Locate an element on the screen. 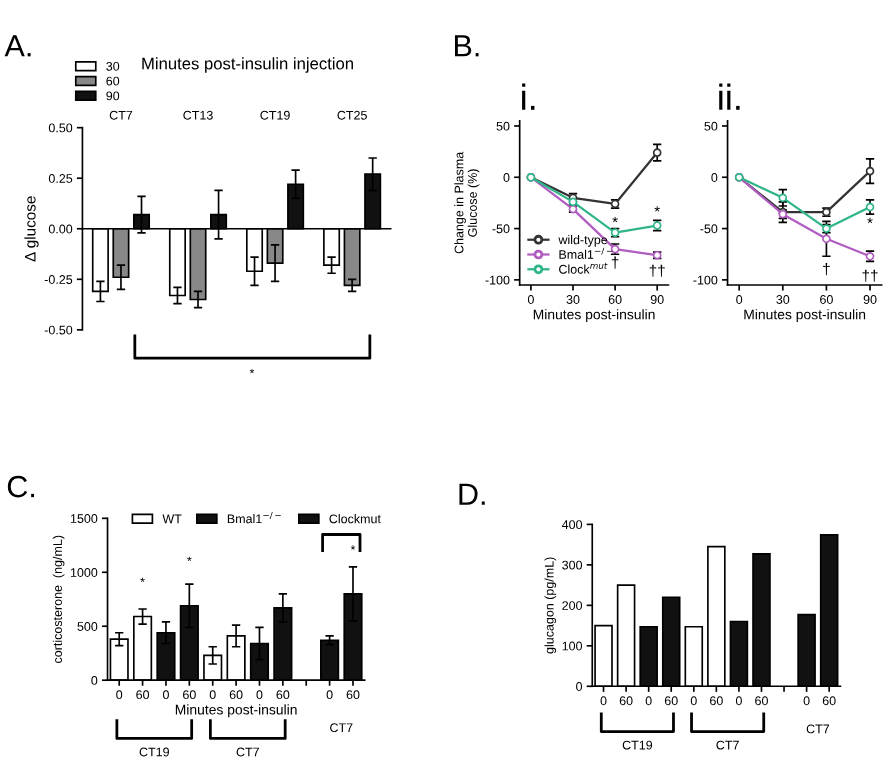 The image size is (896, 760). legend-title: Minutes post-insulin injection is located at coordinates (247, 65).